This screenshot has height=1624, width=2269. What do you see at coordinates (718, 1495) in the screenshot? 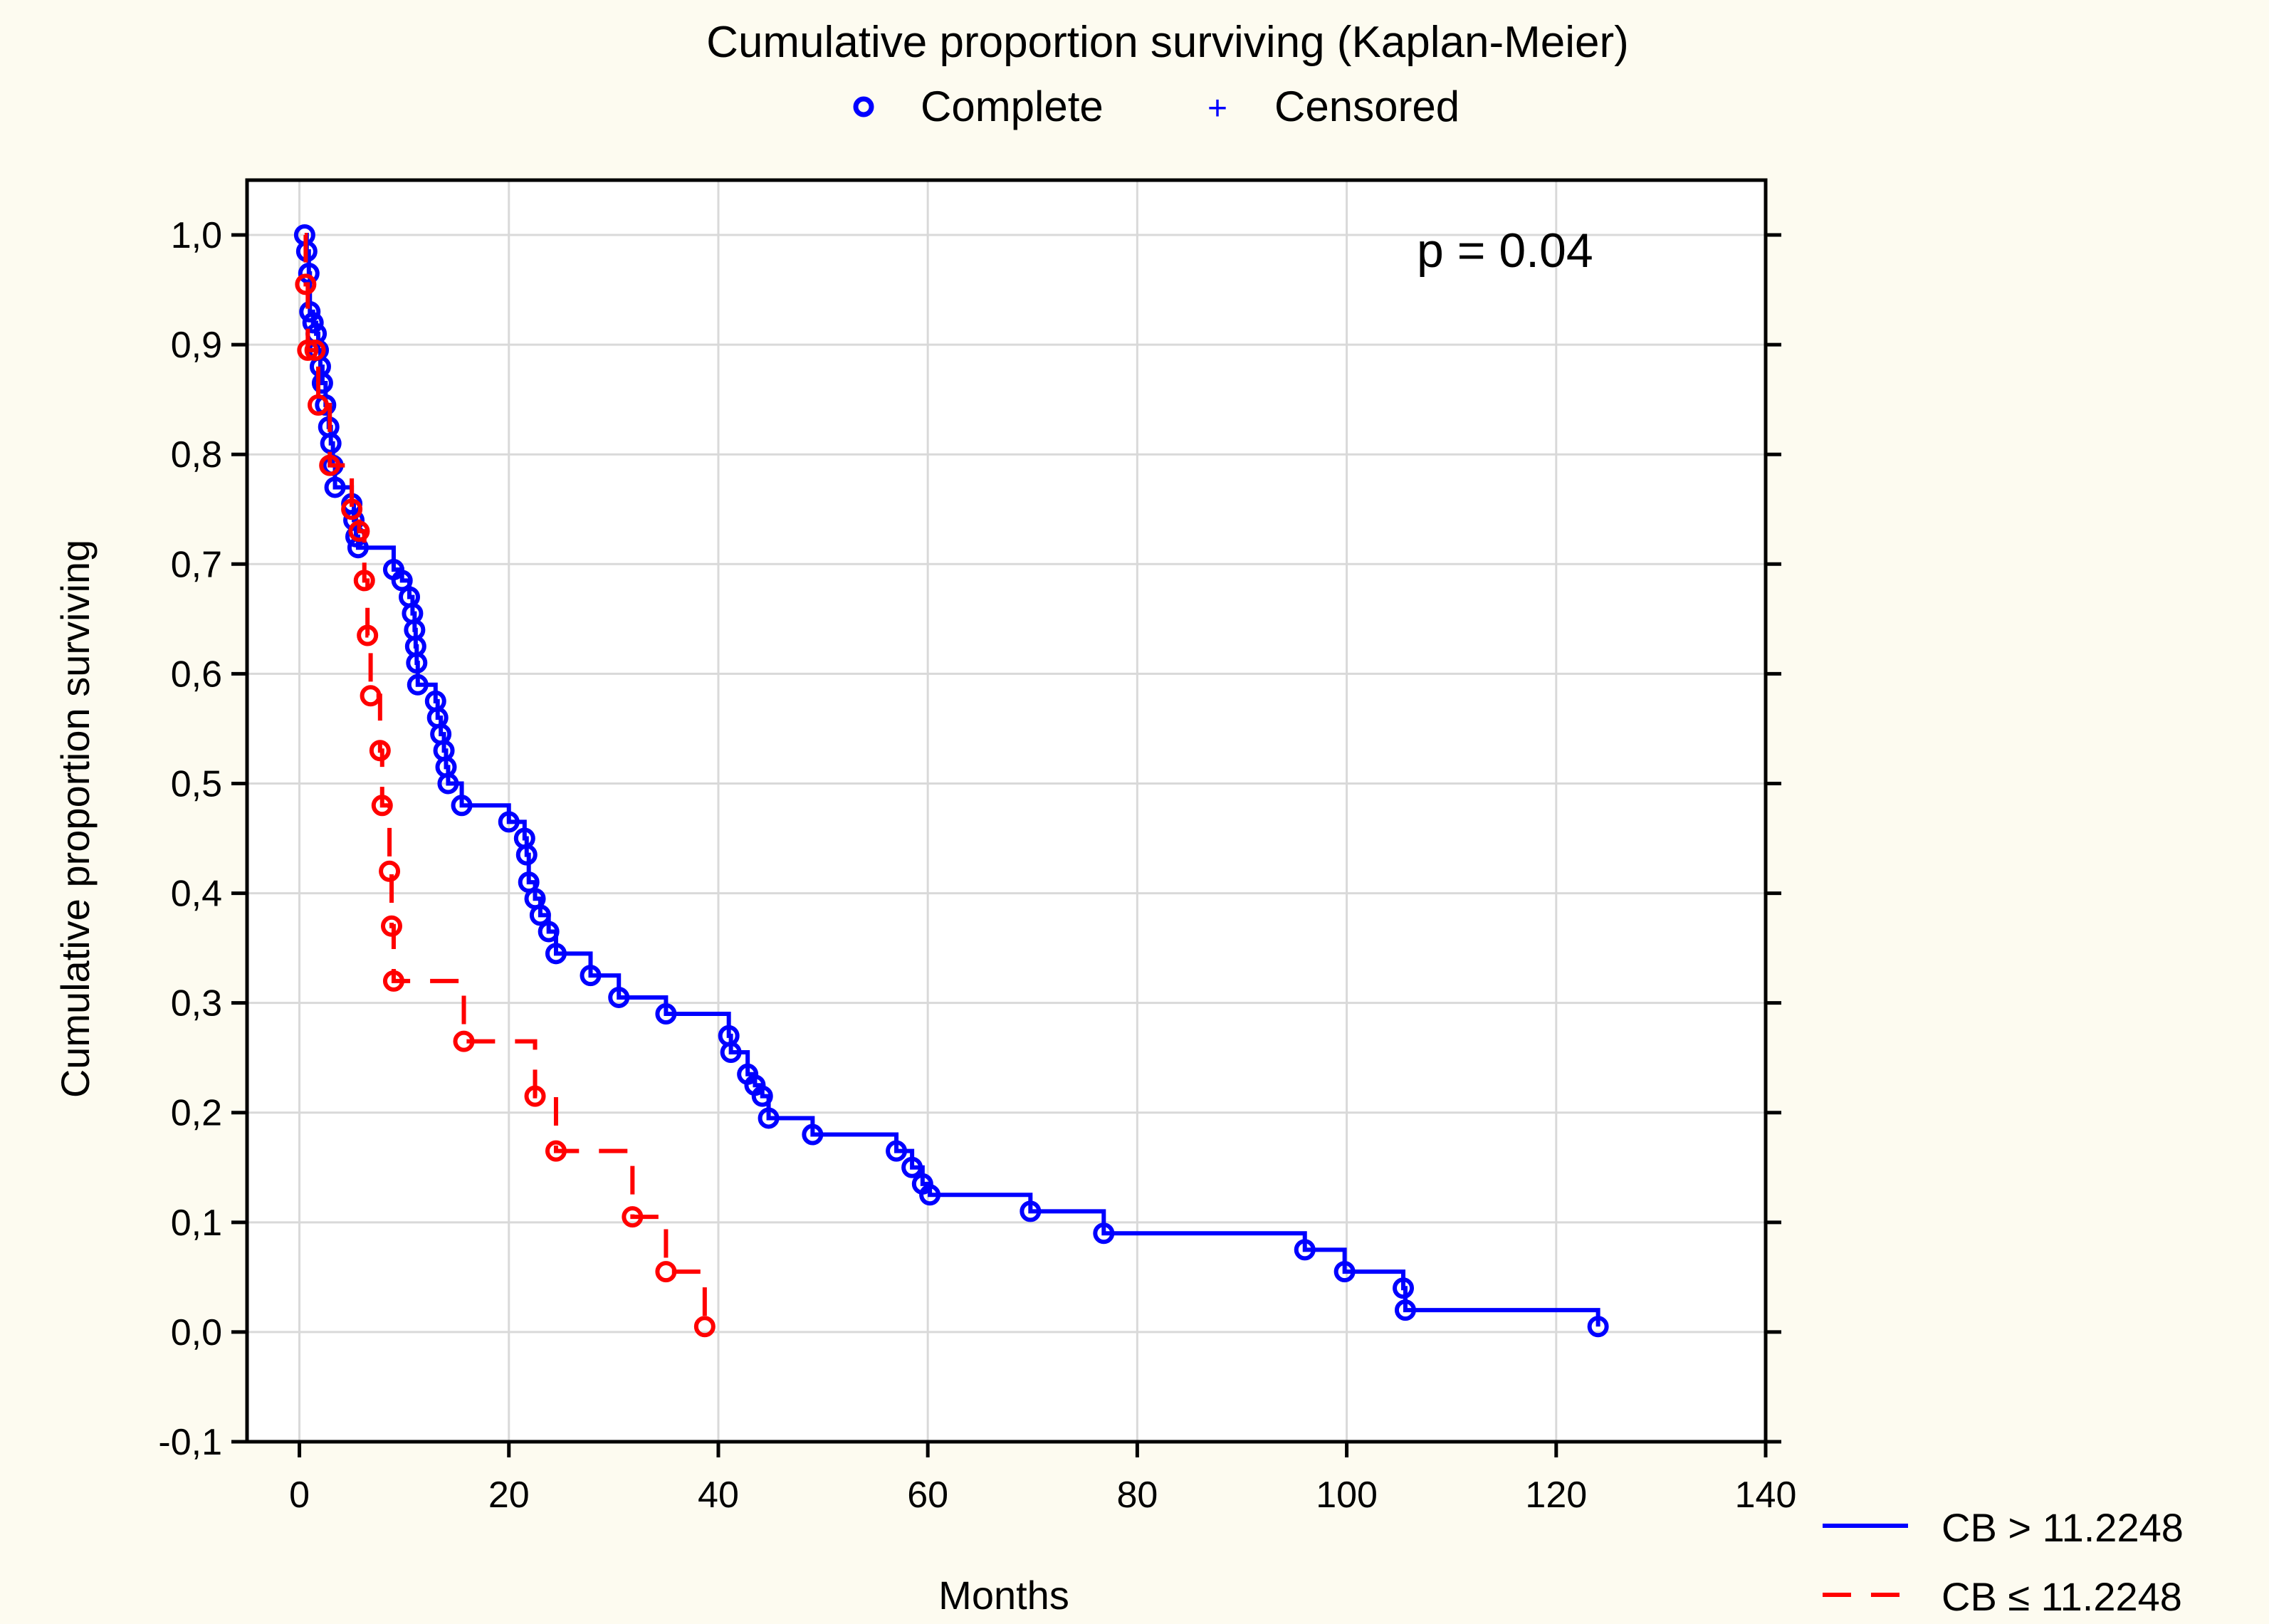
I see `x-tick-label: 40` at bounding box center [718, 1495].